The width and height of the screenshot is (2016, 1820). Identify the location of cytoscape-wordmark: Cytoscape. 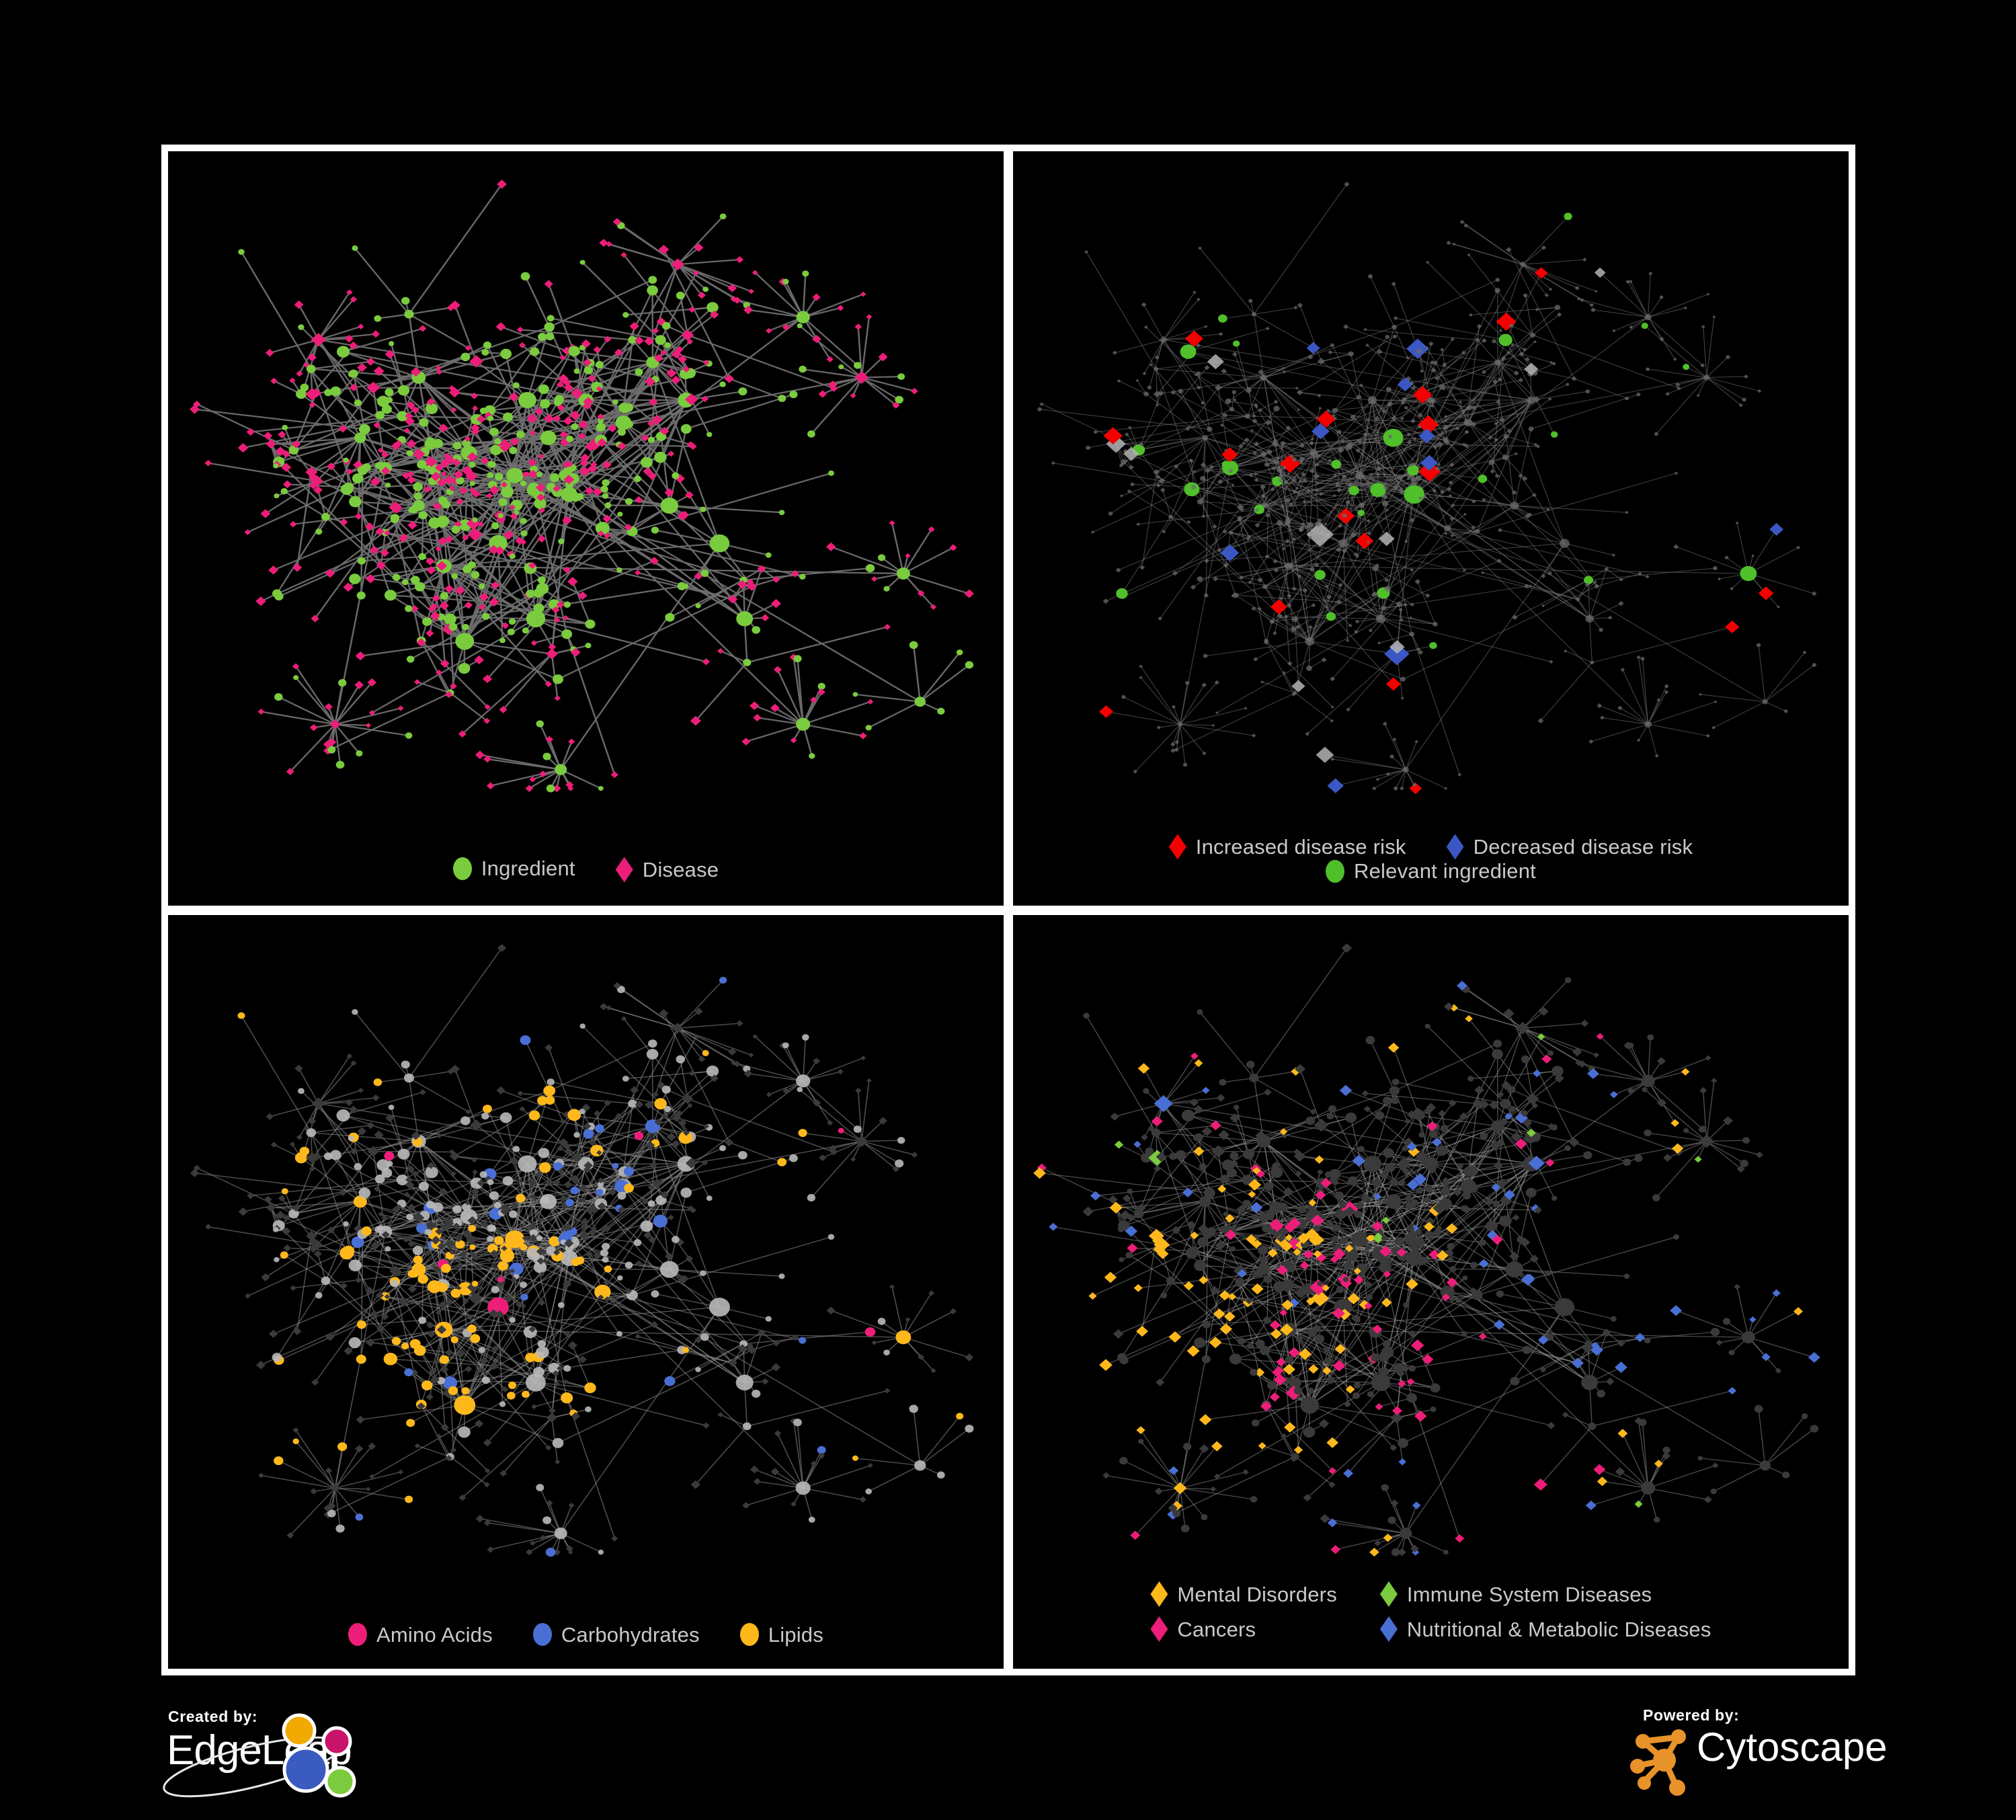
(1792, 1747).